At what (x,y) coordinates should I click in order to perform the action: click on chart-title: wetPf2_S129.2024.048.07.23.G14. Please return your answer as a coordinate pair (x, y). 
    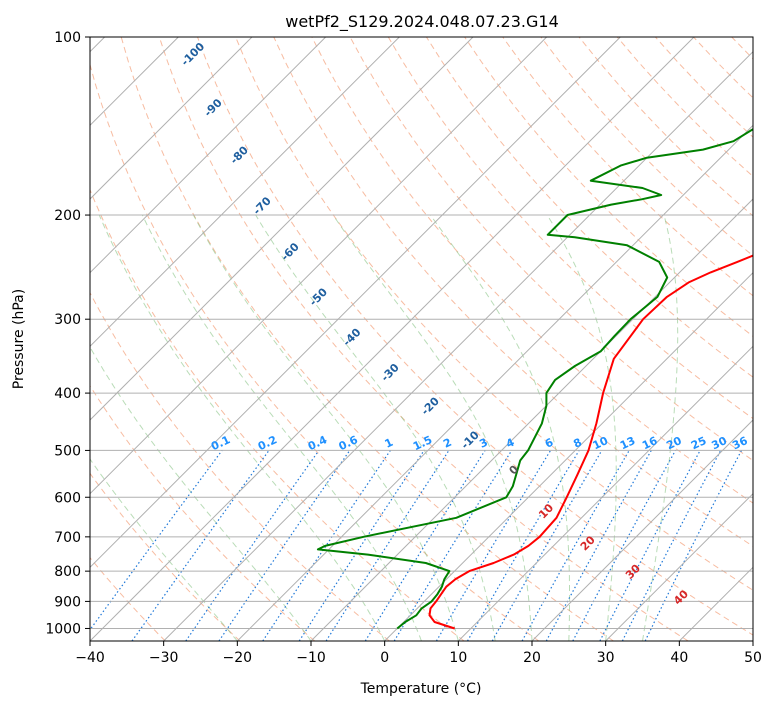
    Looking at the image, I should click on (422, 22).